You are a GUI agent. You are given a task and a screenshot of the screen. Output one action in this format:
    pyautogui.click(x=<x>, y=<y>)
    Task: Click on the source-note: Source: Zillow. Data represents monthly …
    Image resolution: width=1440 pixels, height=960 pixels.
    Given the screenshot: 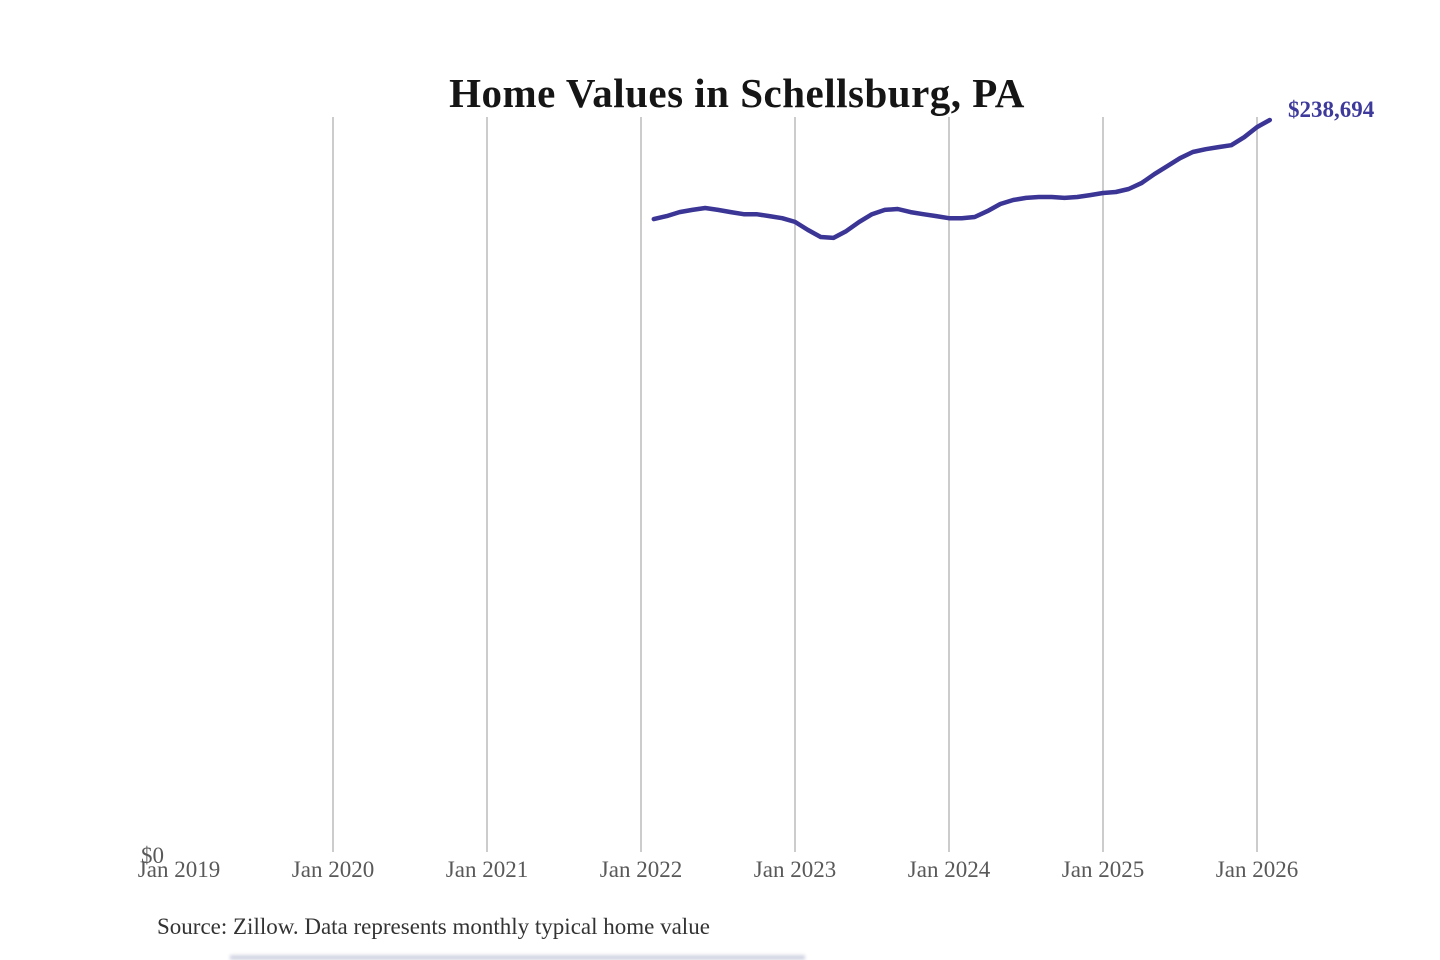 What is the action you would take?
    pyautogui.click(x=433, y=926)
    